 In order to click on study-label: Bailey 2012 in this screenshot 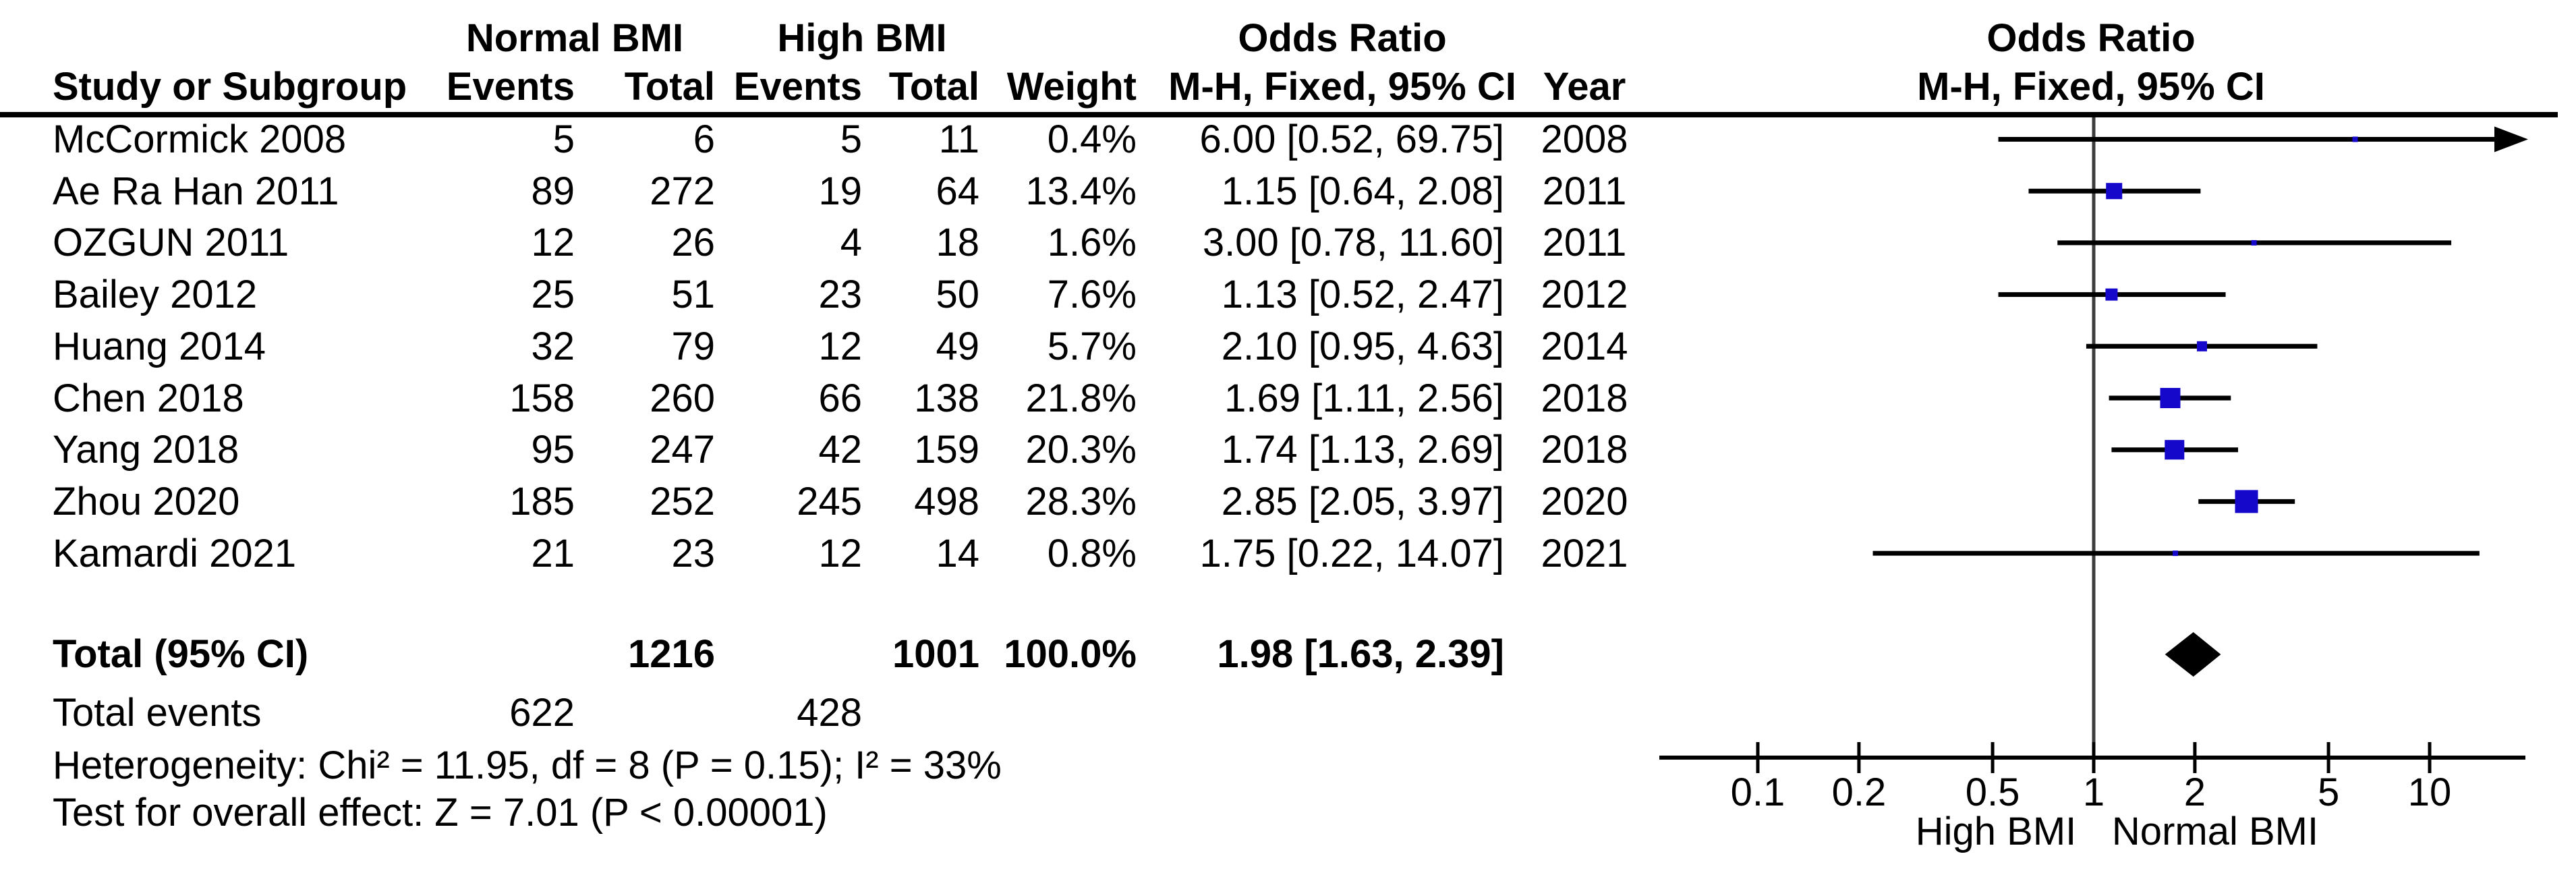, I will do `click(155, 295)`.